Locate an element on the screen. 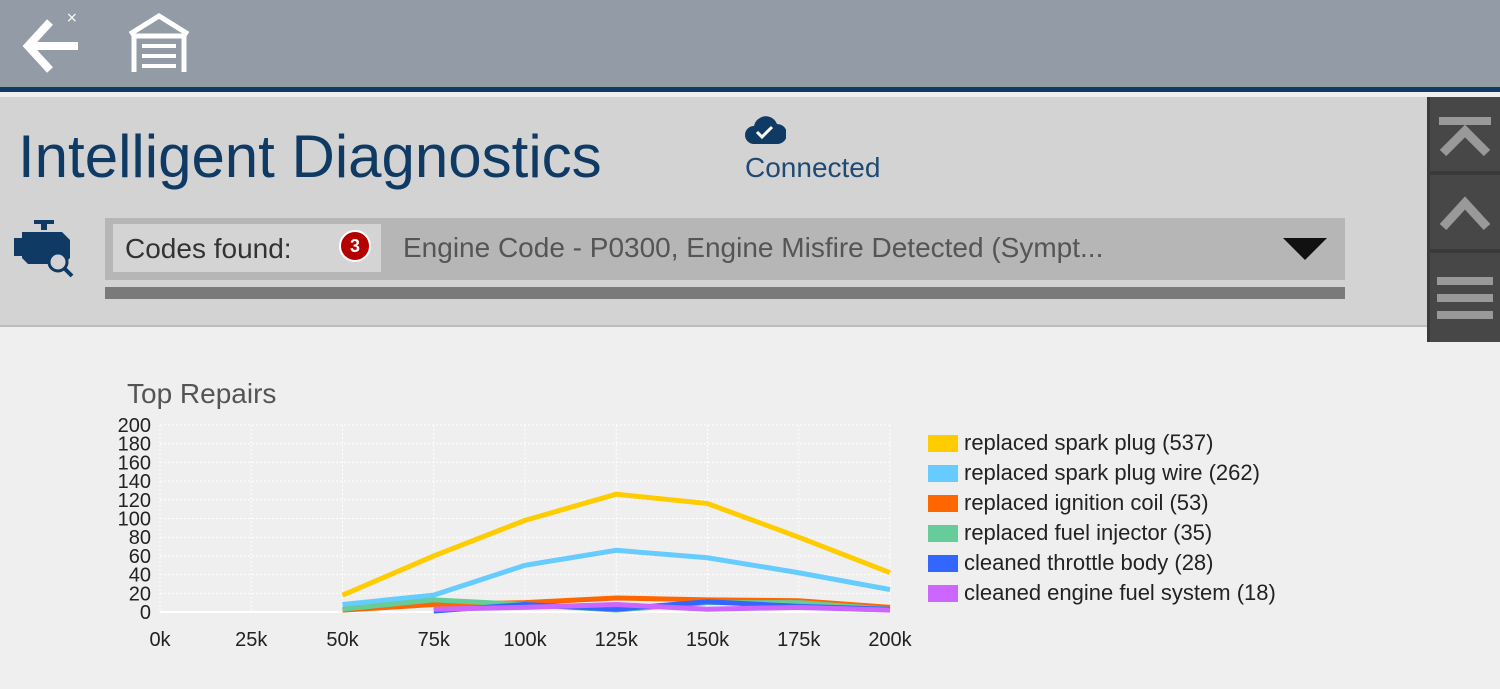  legend-label: cleaned throttle body (28) is located at coordinates (1089, 562).